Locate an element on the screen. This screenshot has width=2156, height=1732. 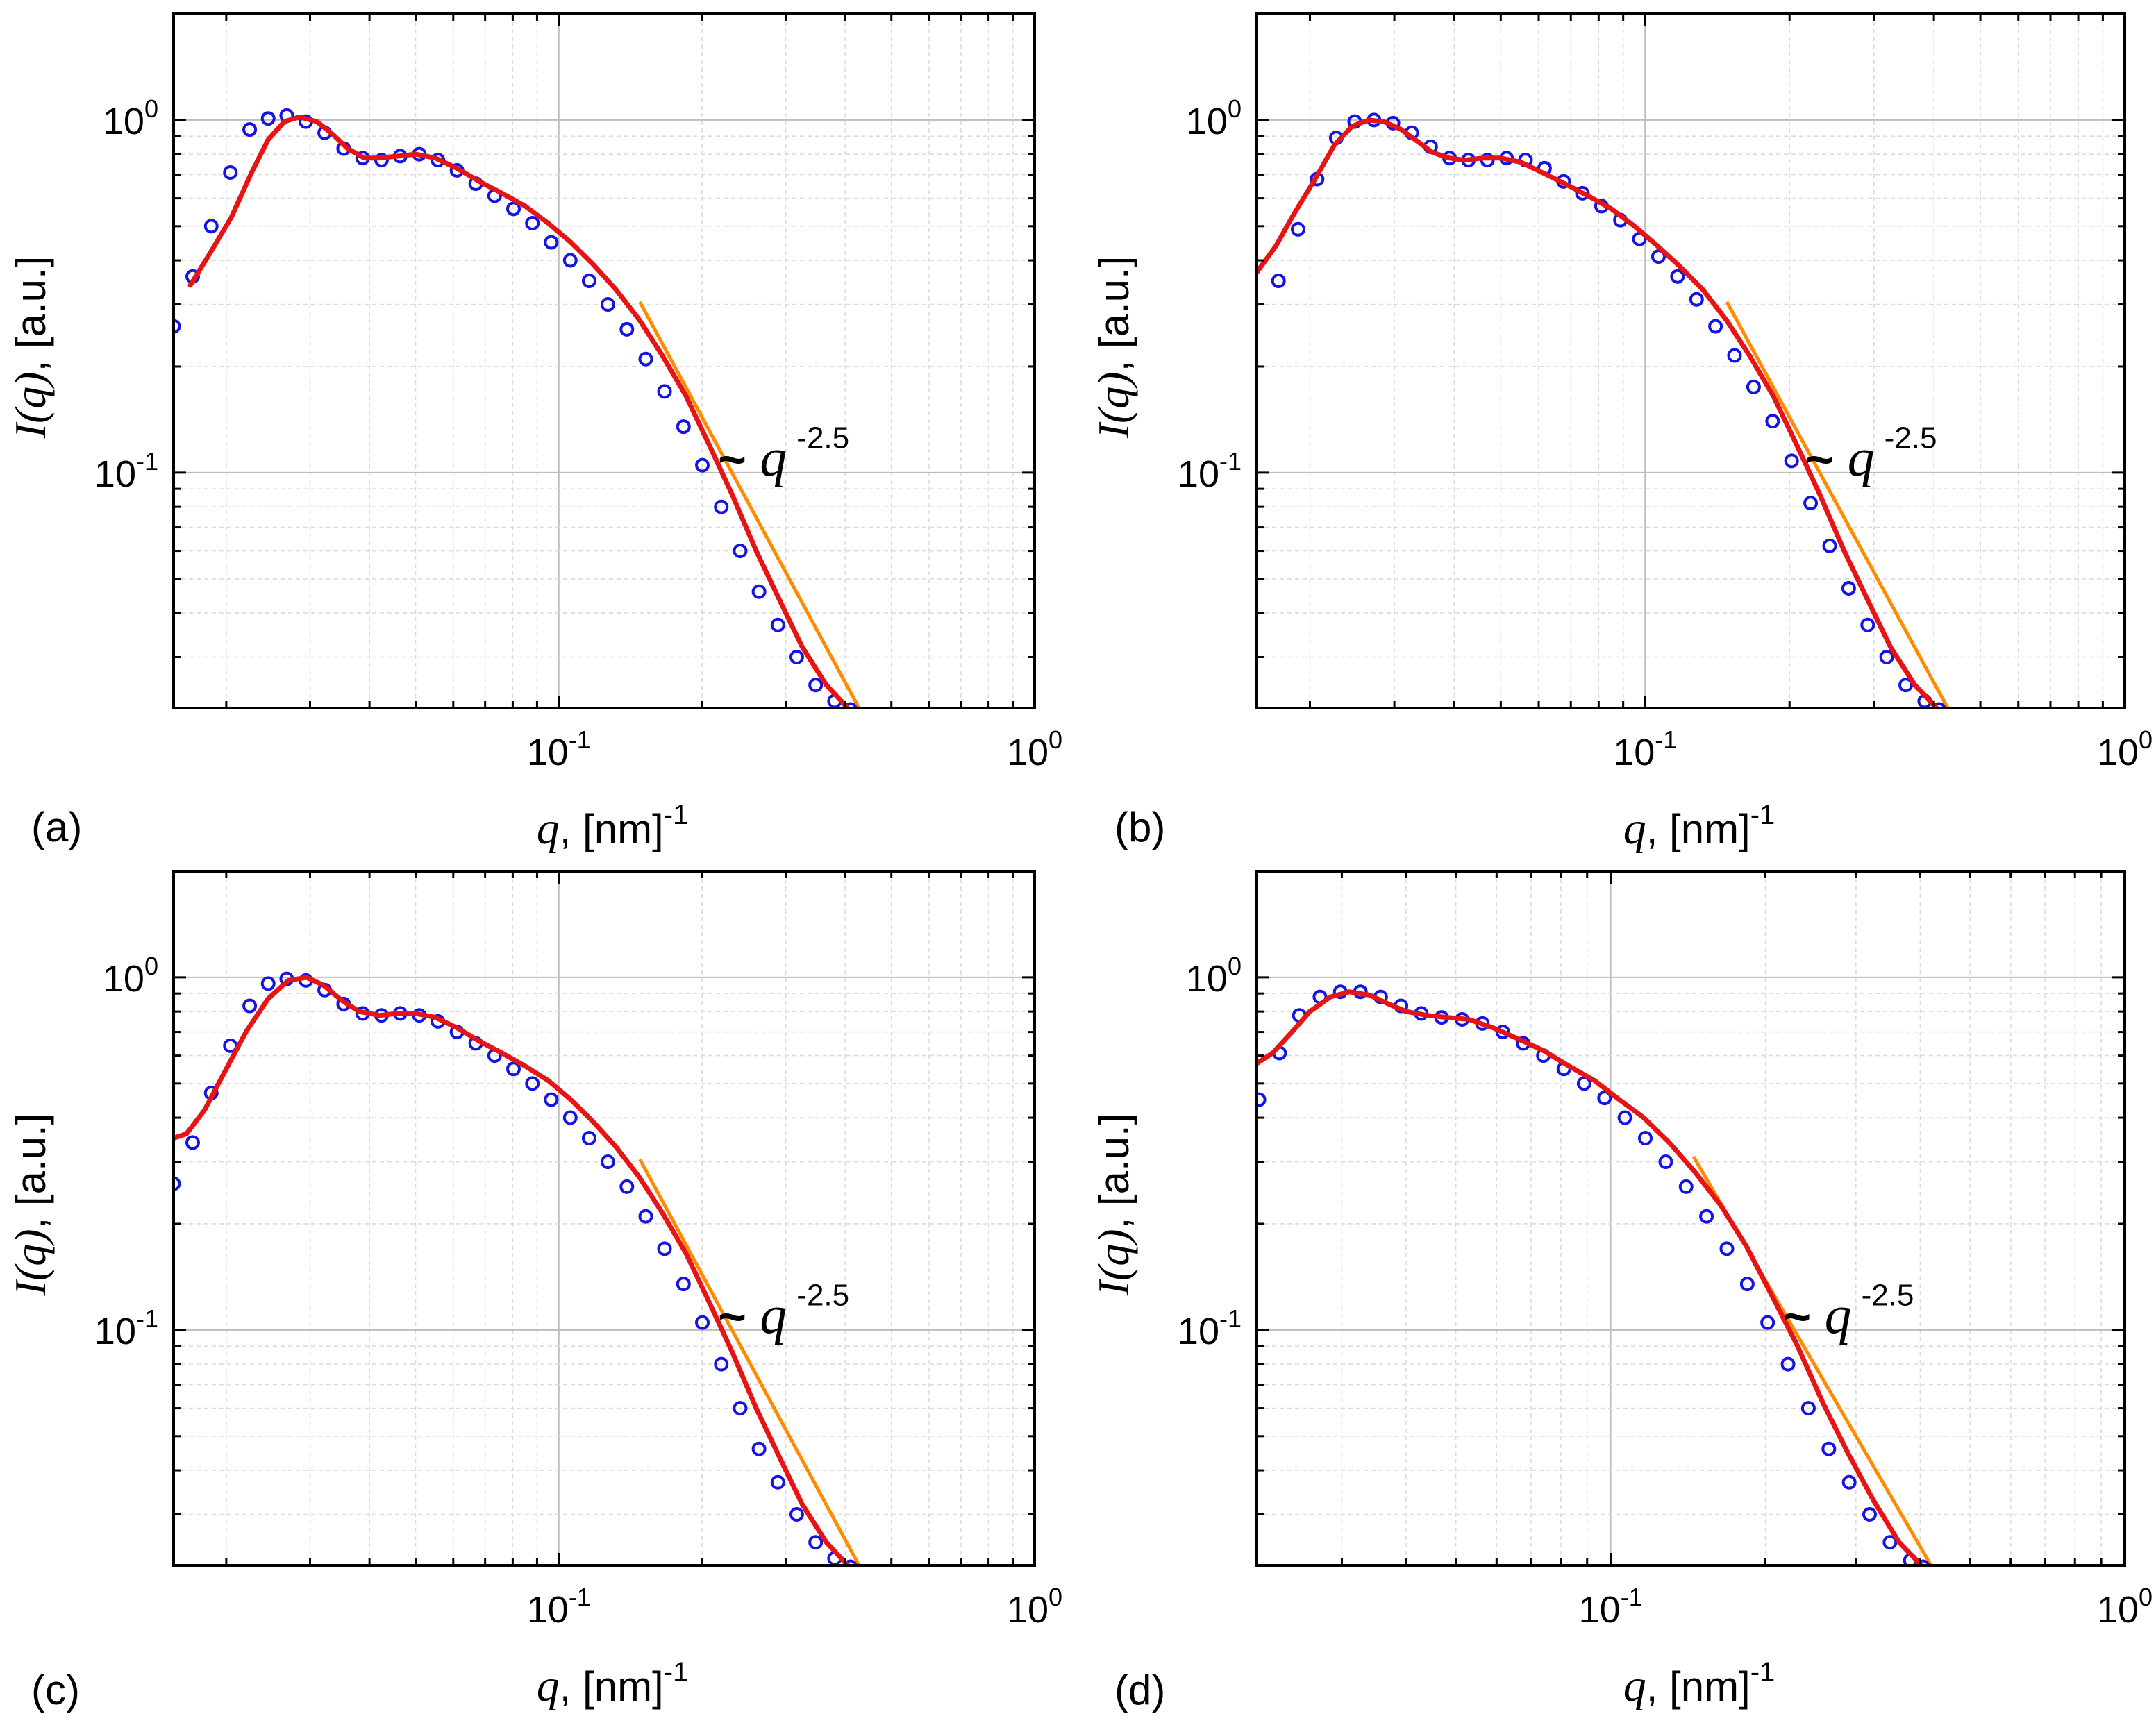
x-tick-label: 10⁰ is located at coordinates (2125, 749).